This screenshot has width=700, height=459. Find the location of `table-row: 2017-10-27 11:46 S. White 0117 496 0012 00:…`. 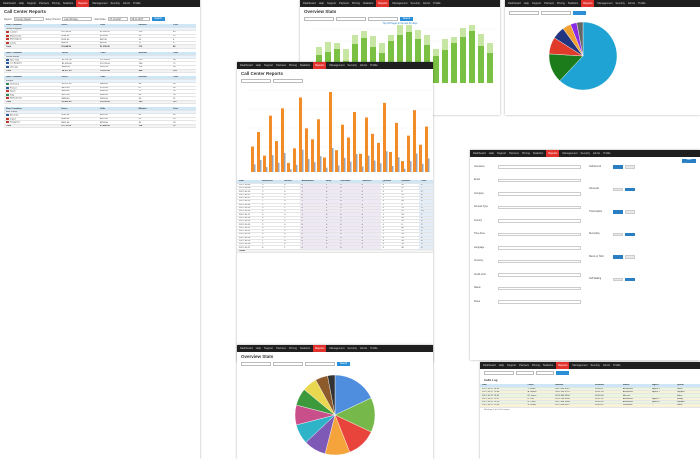

table-row: 2017-10-27 11:46 S. White 0117 496 0012 00:… is located at coordinates (590, 405).